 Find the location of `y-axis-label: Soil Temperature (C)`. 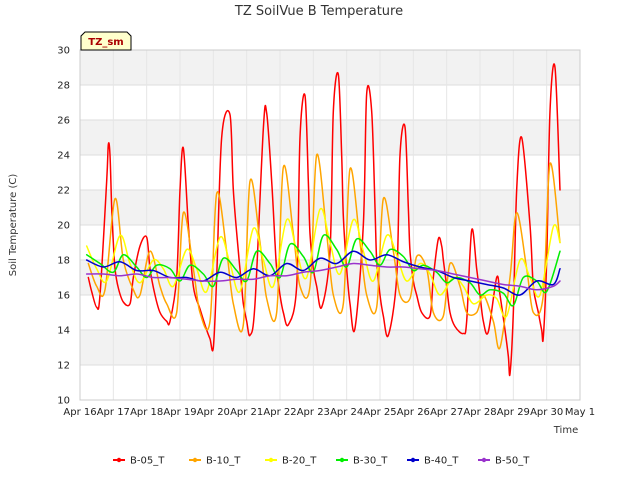

y-axis-label: Soil Temperature (C) is located at coordinates (13, 225).